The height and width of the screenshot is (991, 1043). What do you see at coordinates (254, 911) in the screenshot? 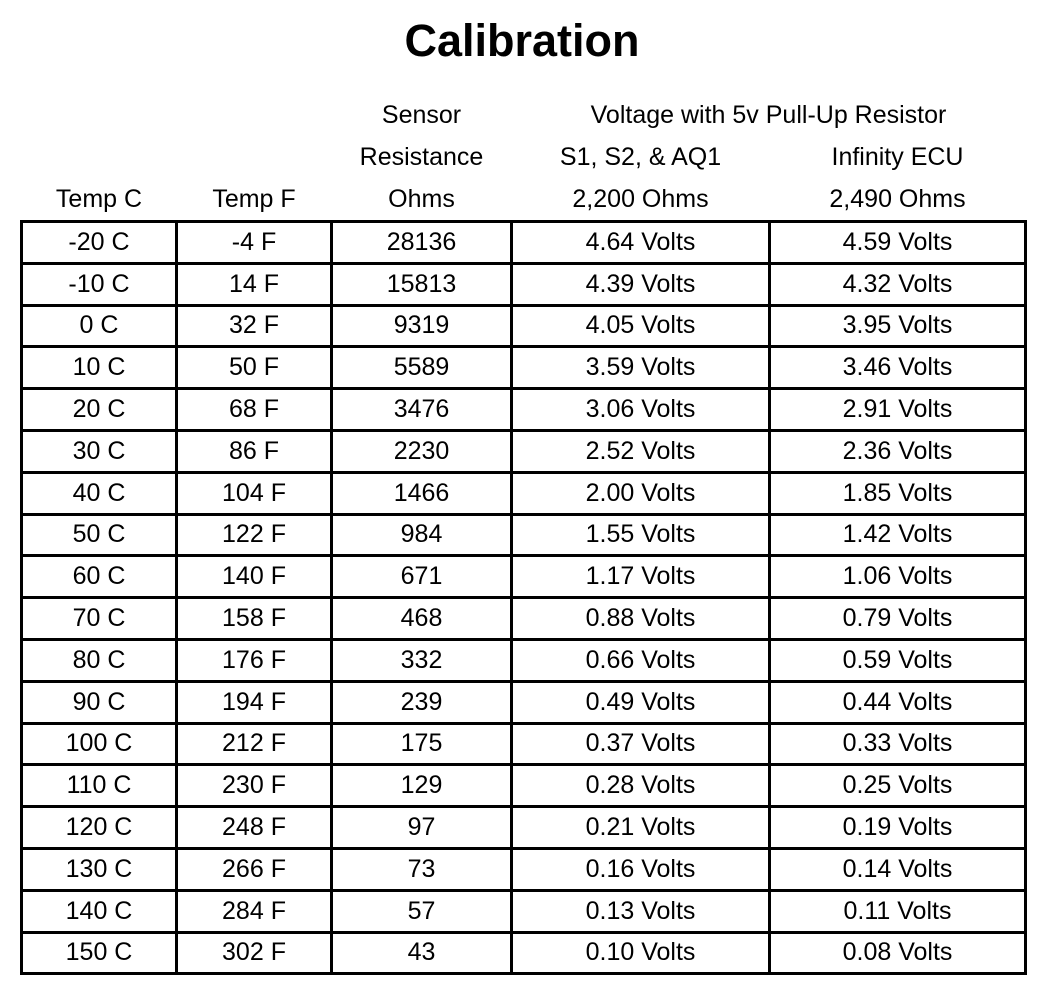
I see `temp-f-cell: 284 F` at bounding box center [254, 911].